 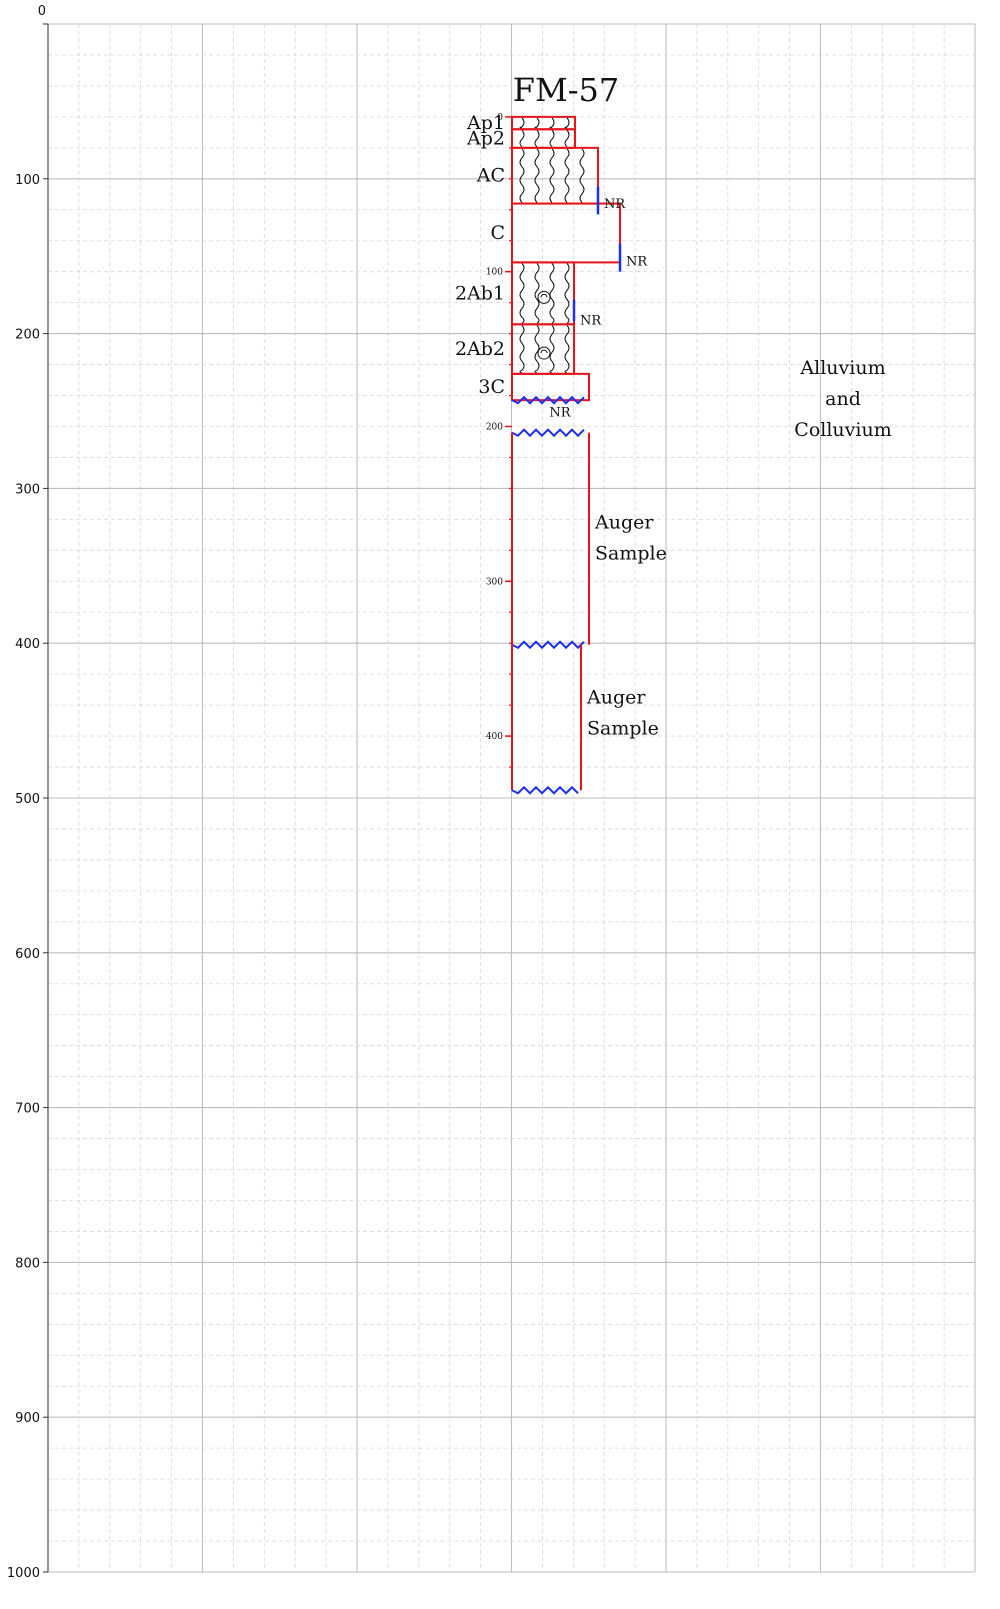 What do you see at coordinates (548, 400) in the screenshot?
I see `gap-top-boundary` at bounding box center [548, 400].